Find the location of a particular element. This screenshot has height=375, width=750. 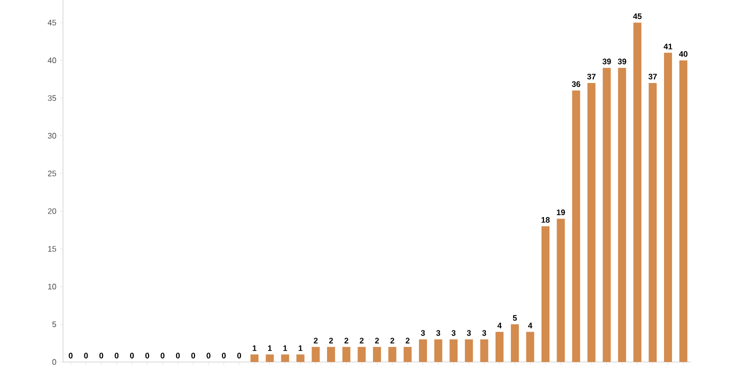

data-label: 18 is located at coordinates (546, 220).